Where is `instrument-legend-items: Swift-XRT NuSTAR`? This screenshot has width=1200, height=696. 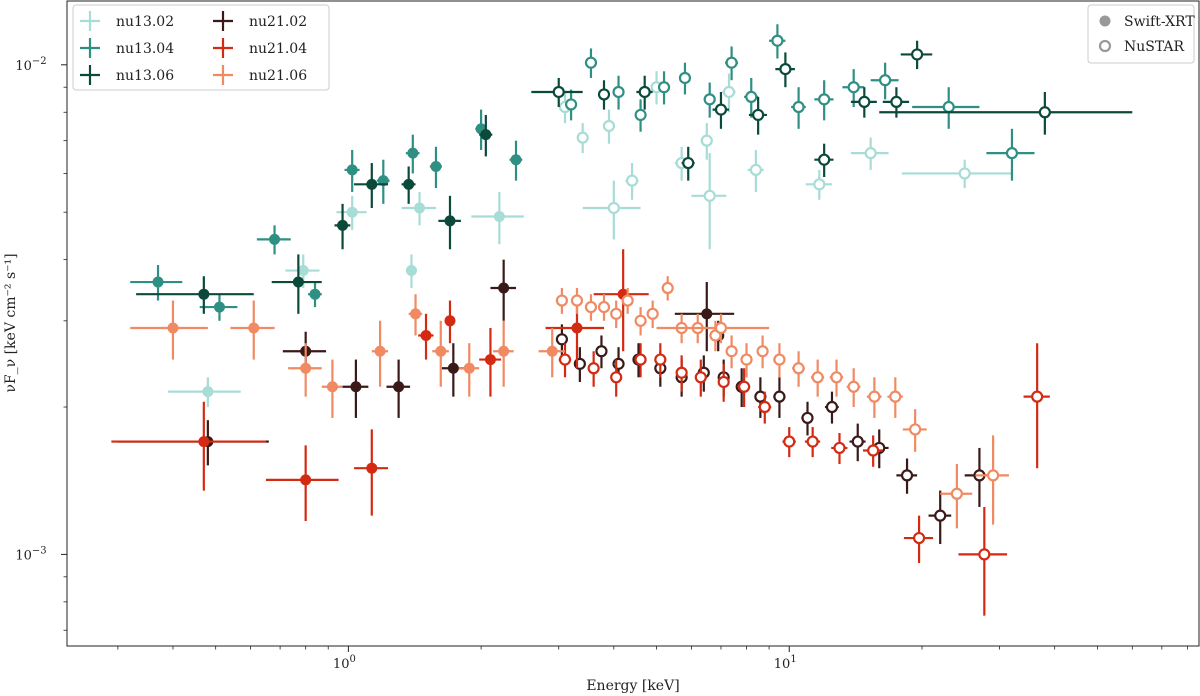 instrument-legend-items: Swift-XRT NuSTAR is located at coordinates (1146, 34).